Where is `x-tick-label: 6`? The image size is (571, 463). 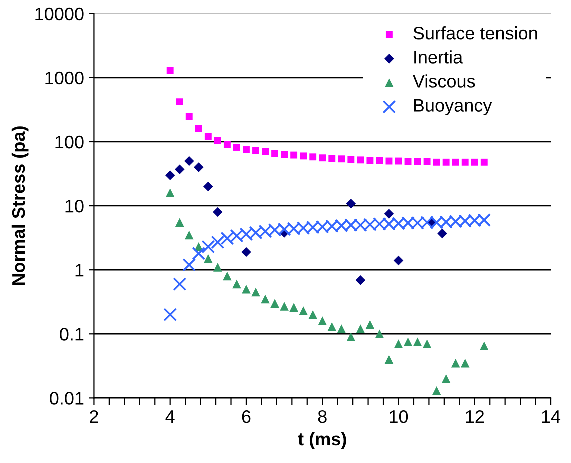 x-tick-label: 6 is located at coordinates (246, 417).